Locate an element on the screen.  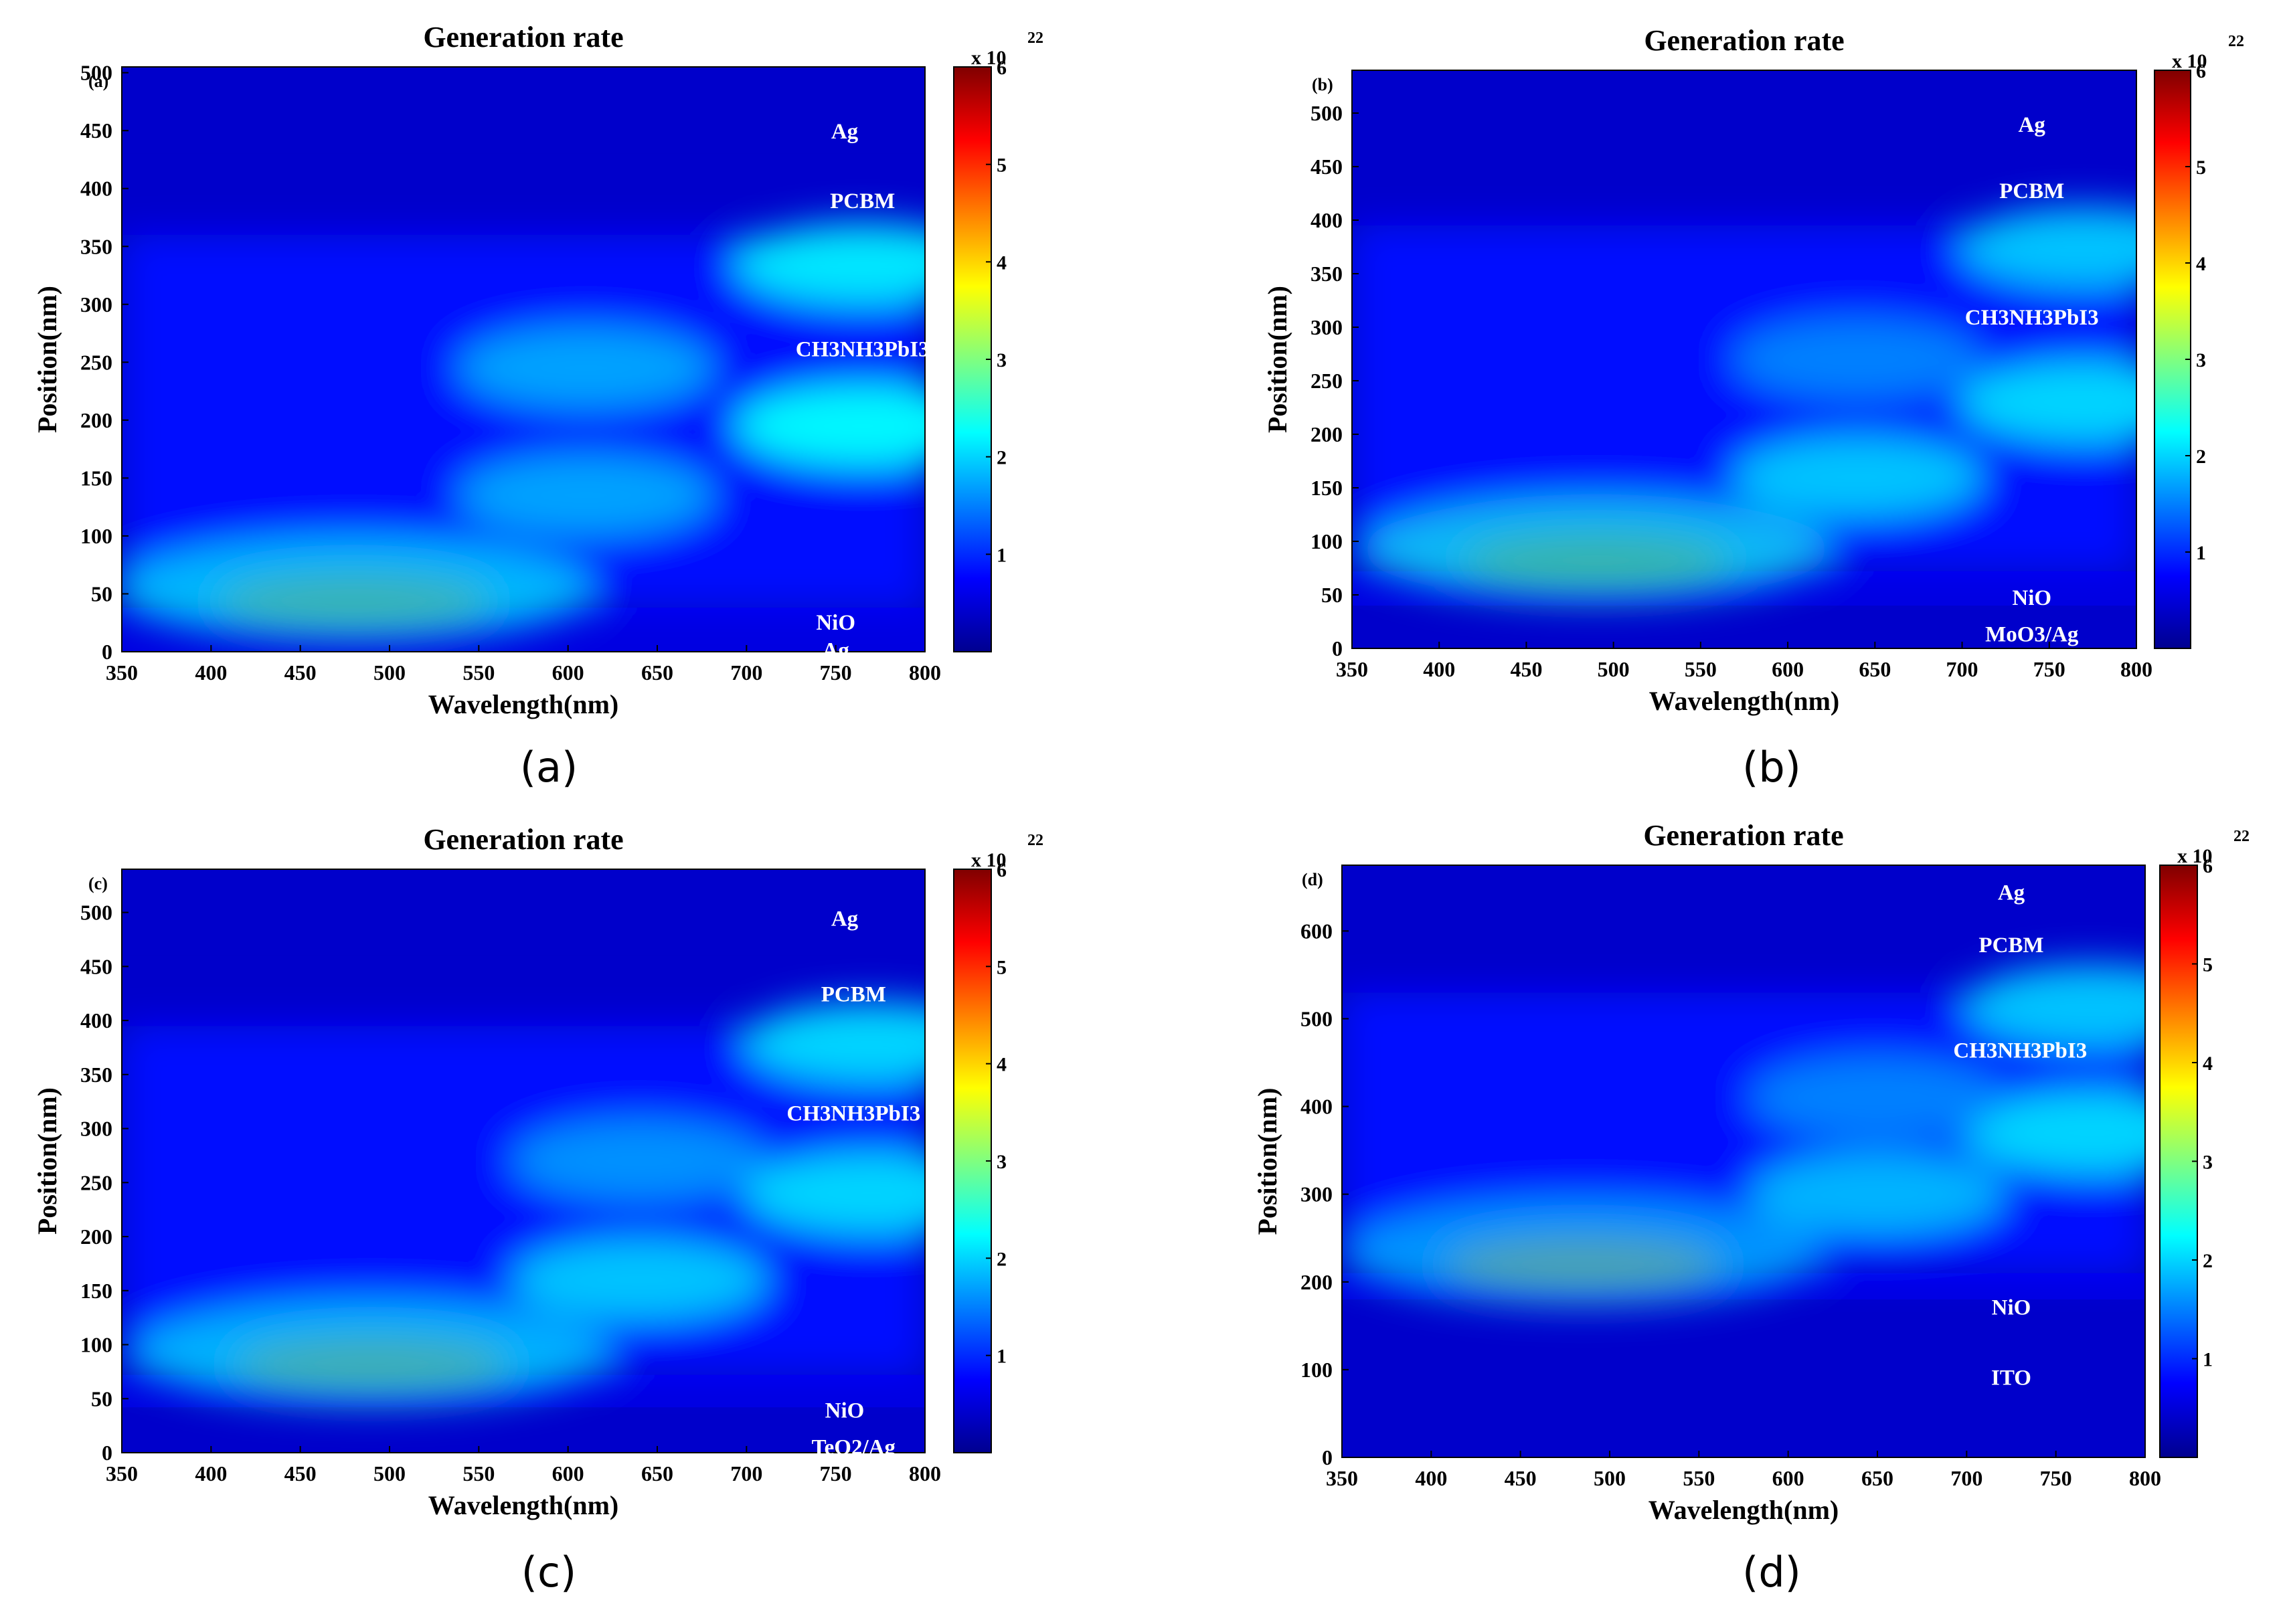
y-tick-label: 400 is located at coordinates (96, 189).